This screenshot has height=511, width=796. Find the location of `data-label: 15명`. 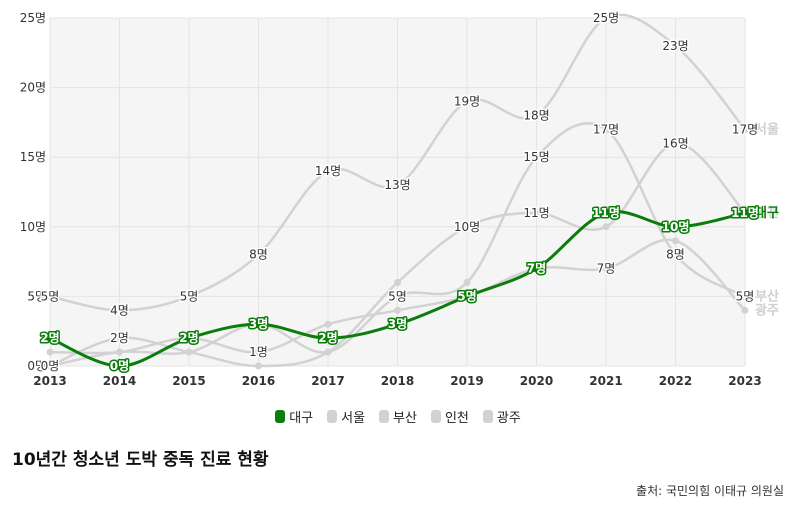

data-label: 15명 is located at coordinates (536, 157).